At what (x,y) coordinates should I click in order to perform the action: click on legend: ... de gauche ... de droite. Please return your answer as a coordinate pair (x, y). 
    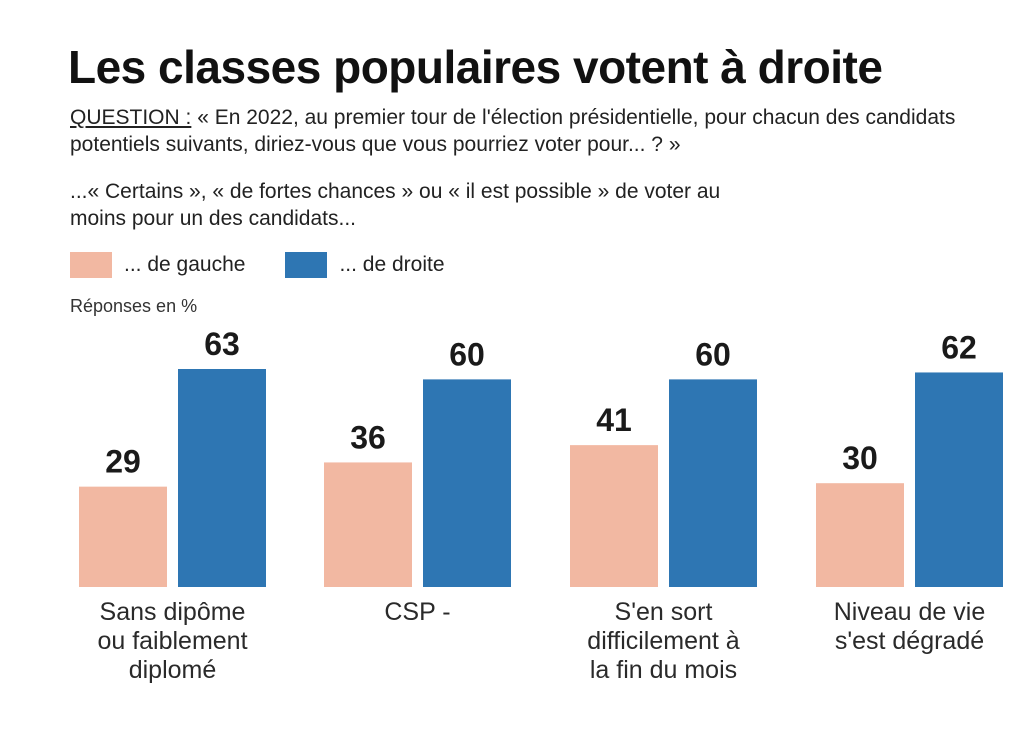
    Looking at the image, I should click on (277, 265).